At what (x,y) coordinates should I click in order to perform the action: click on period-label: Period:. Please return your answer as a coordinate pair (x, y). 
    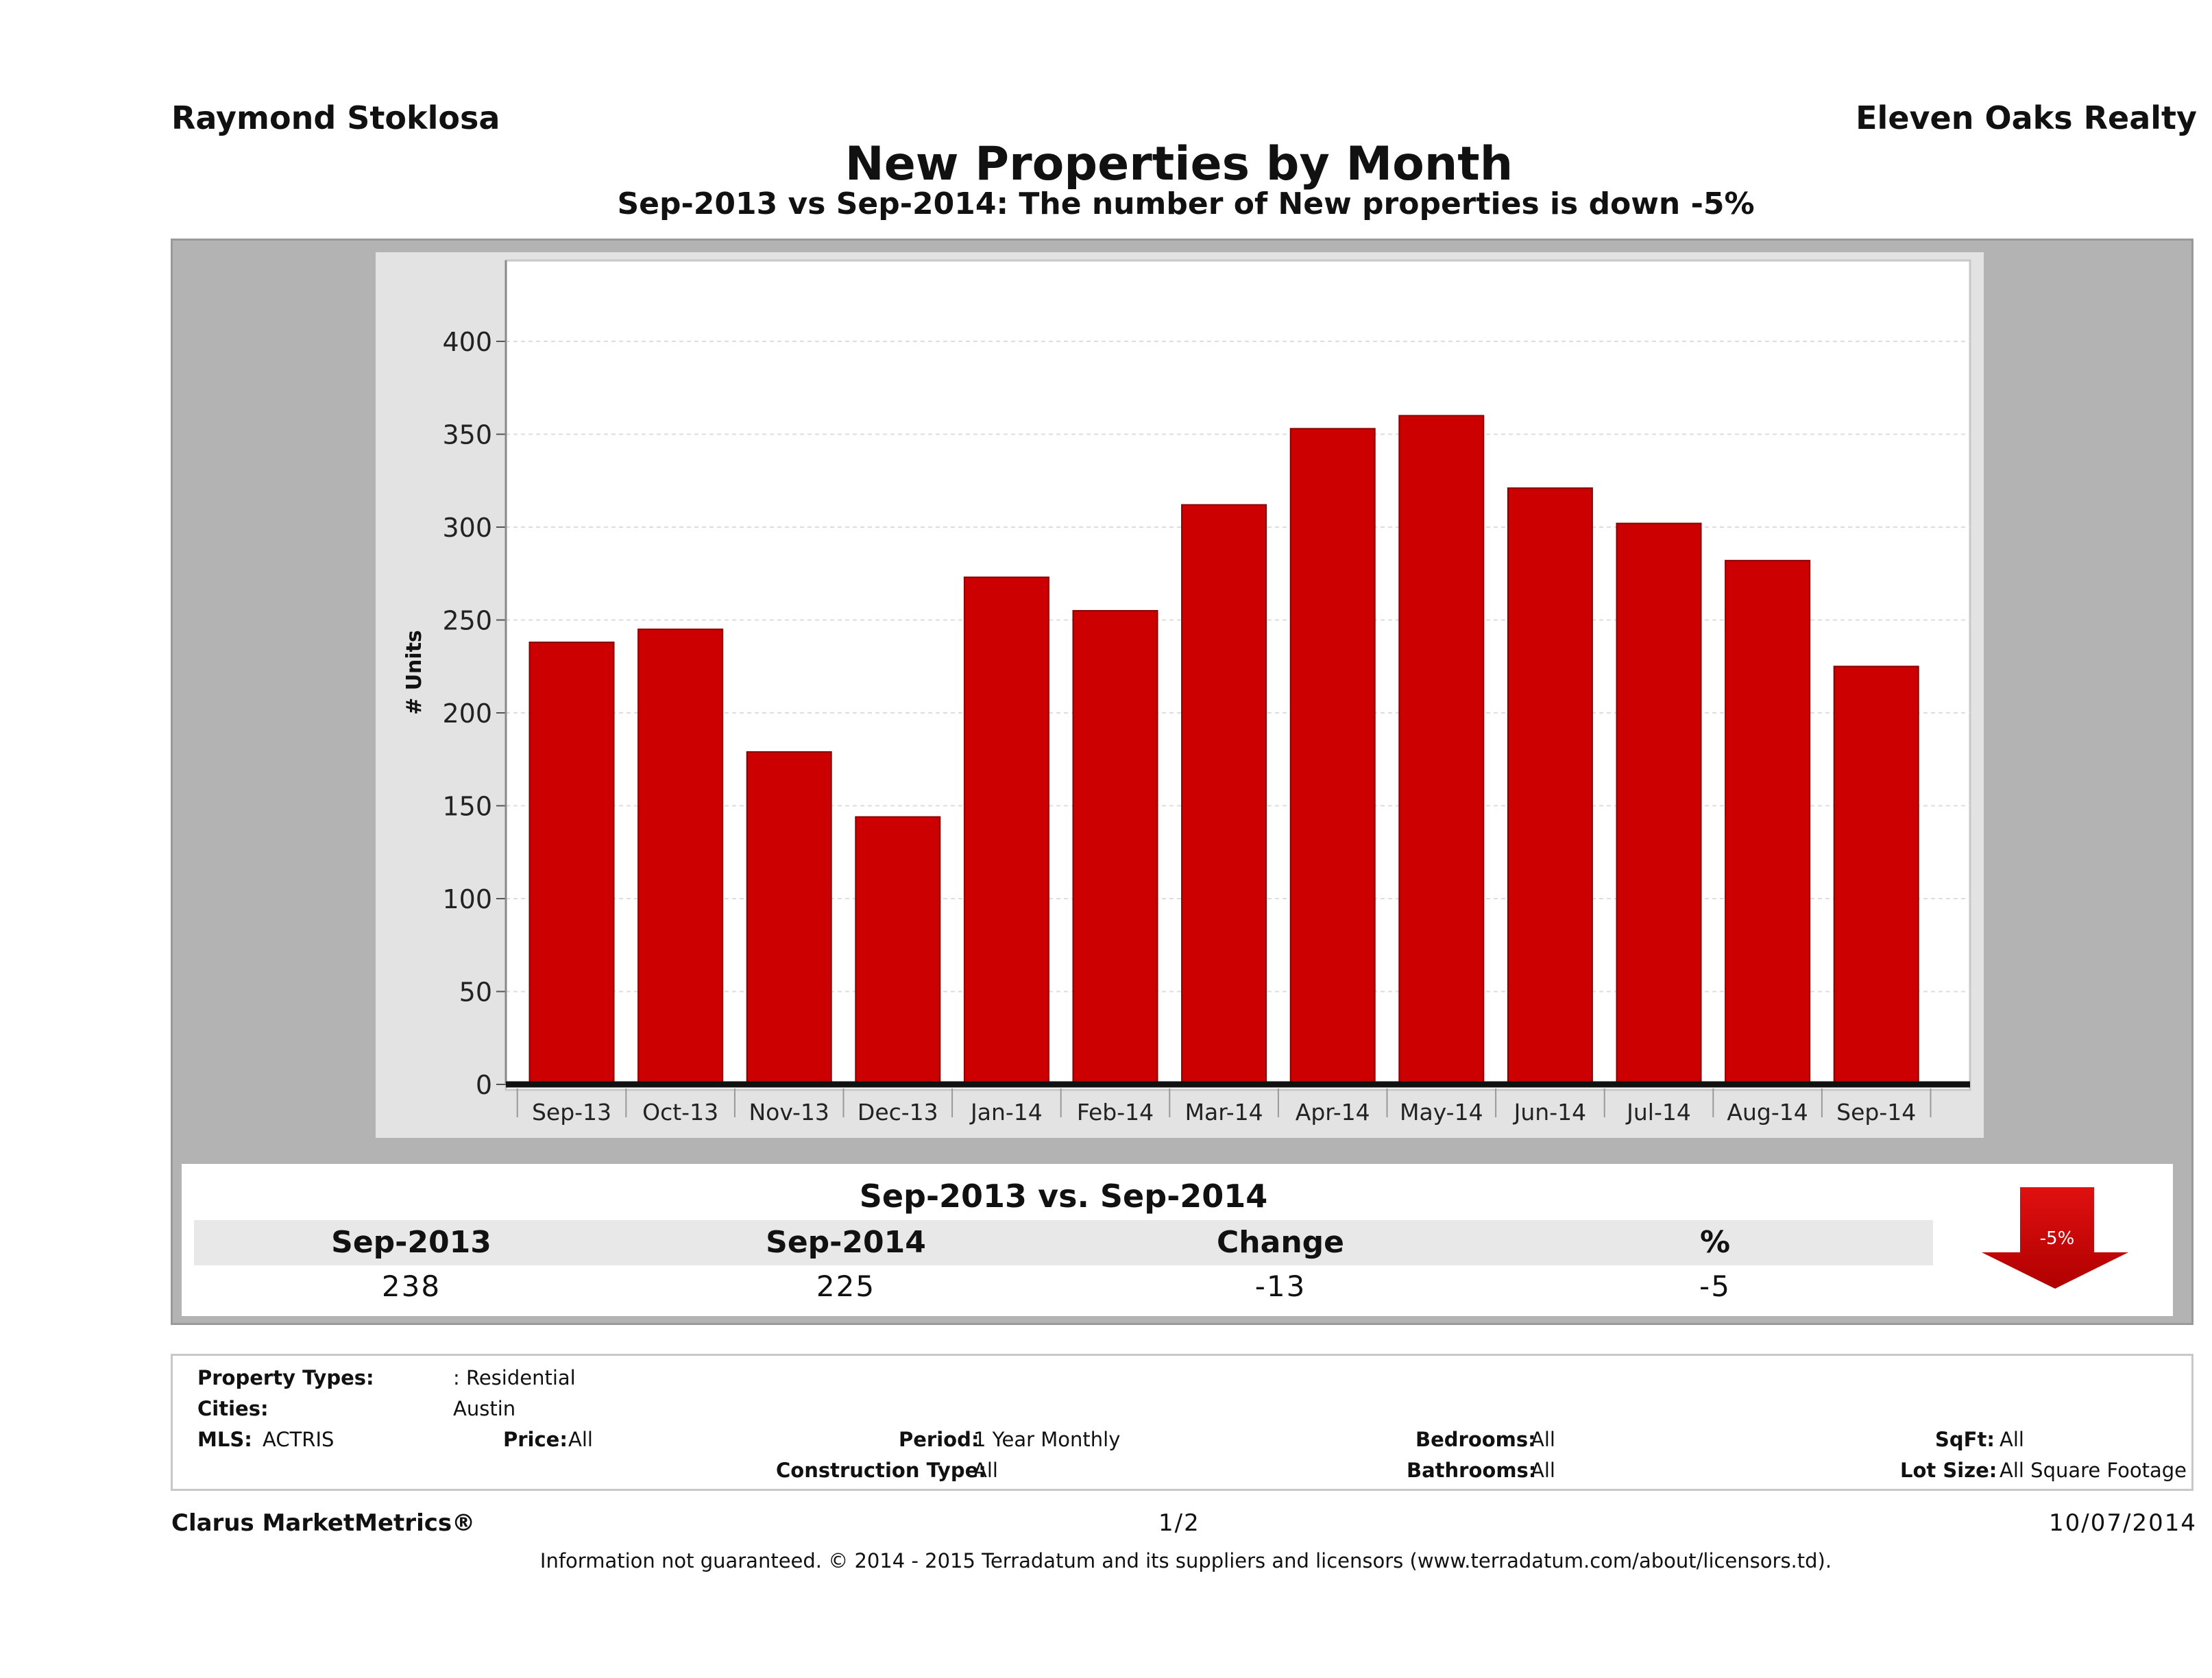
    Looking at the image, I should click on (940, 1439).